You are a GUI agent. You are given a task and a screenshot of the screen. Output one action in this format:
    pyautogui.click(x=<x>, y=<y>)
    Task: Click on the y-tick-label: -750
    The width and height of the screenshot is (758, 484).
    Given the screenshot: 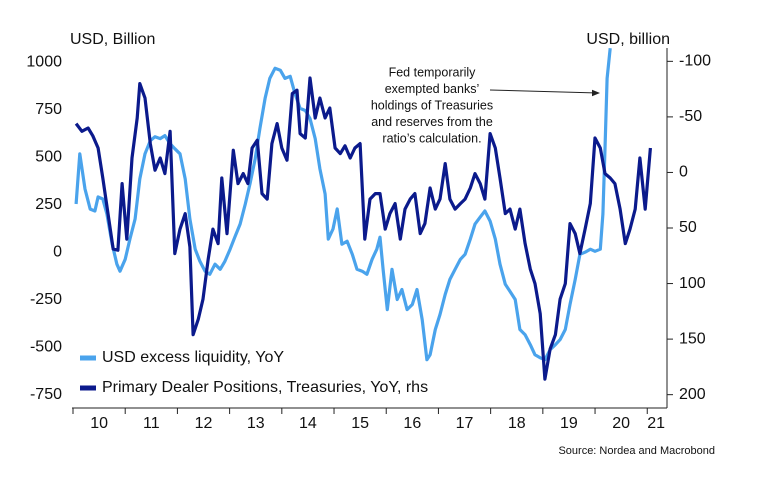 What is the action you would take?
    pyautogui.click(x=46, y=394)
    